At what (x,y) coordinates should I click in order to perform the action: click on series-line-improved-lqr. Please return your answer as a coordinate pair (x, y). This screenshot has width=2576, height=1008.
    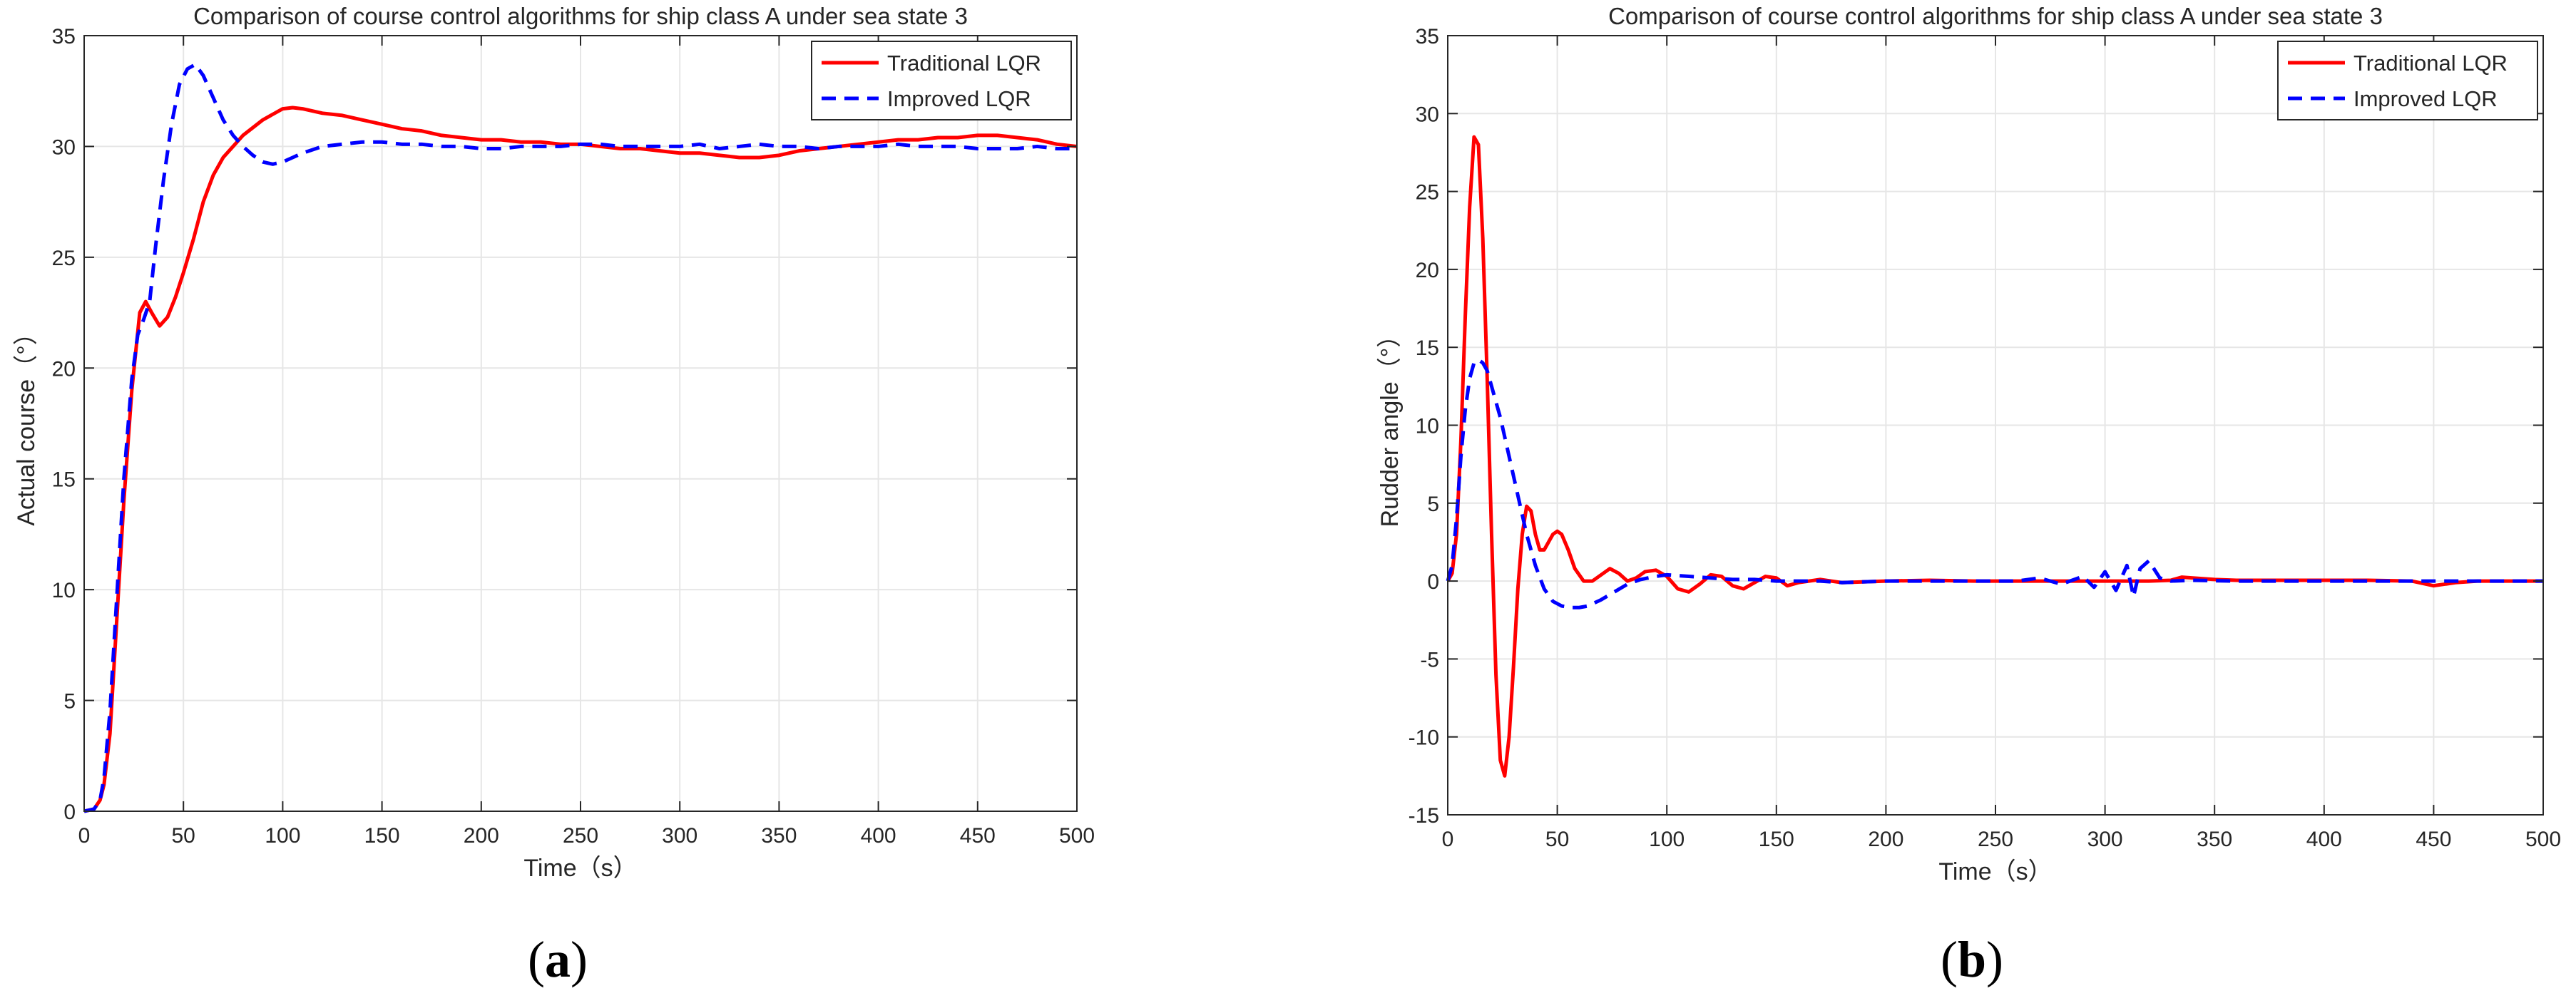
    Looking at the image, I should click on (1995, 484).